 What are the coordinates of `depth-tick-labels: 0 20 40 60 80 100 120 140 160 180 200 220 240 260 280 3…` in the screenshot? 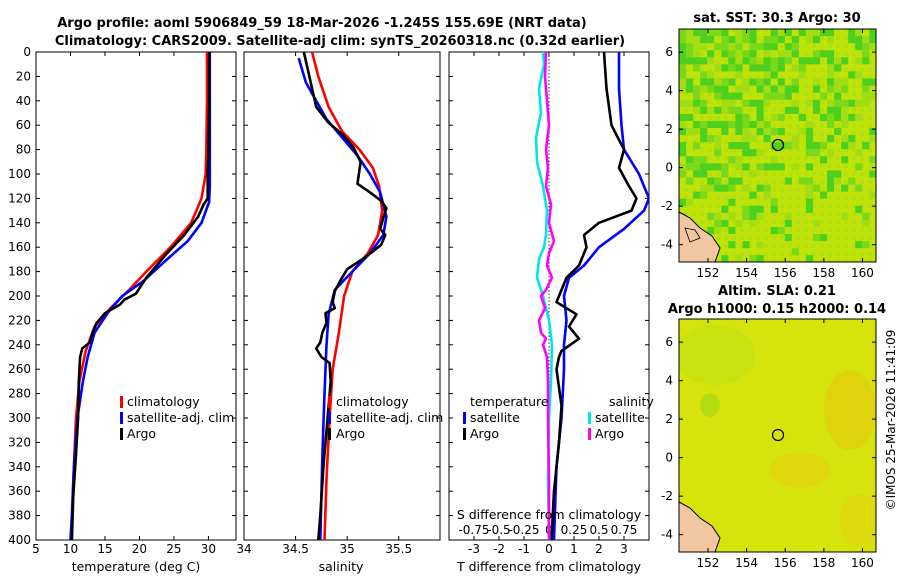 It's located at (19, 296).